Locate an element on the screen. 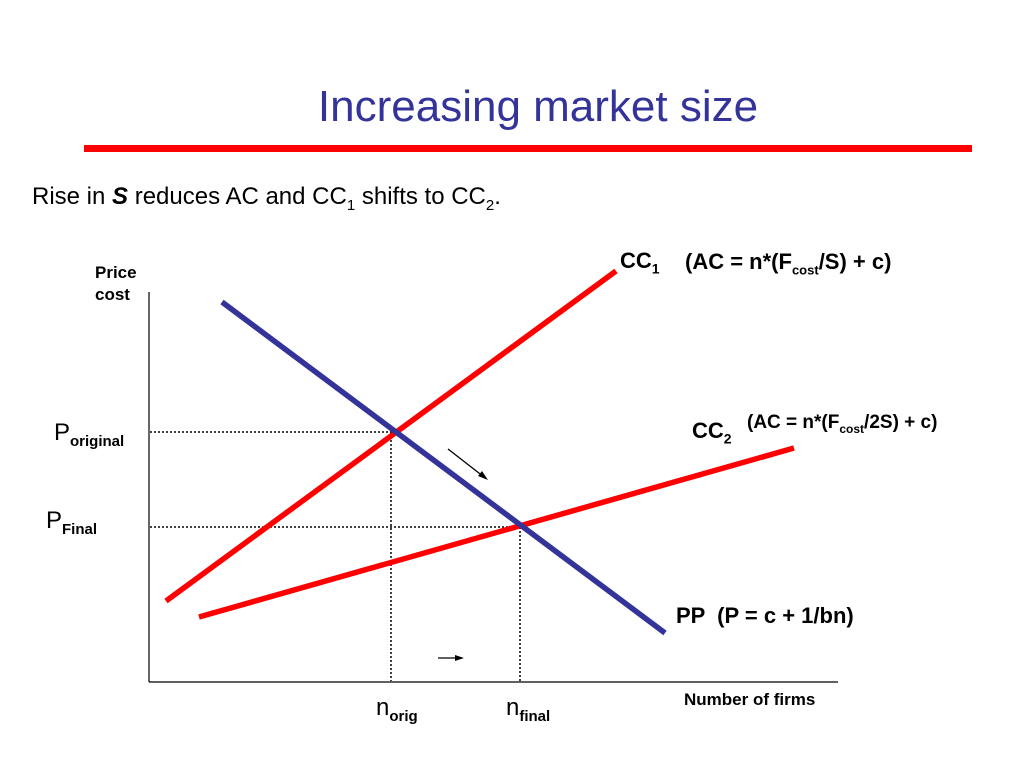 This screenshot has height=768, width=1024. x-axis-label: Number of firms is located at coordinates (750, 699).